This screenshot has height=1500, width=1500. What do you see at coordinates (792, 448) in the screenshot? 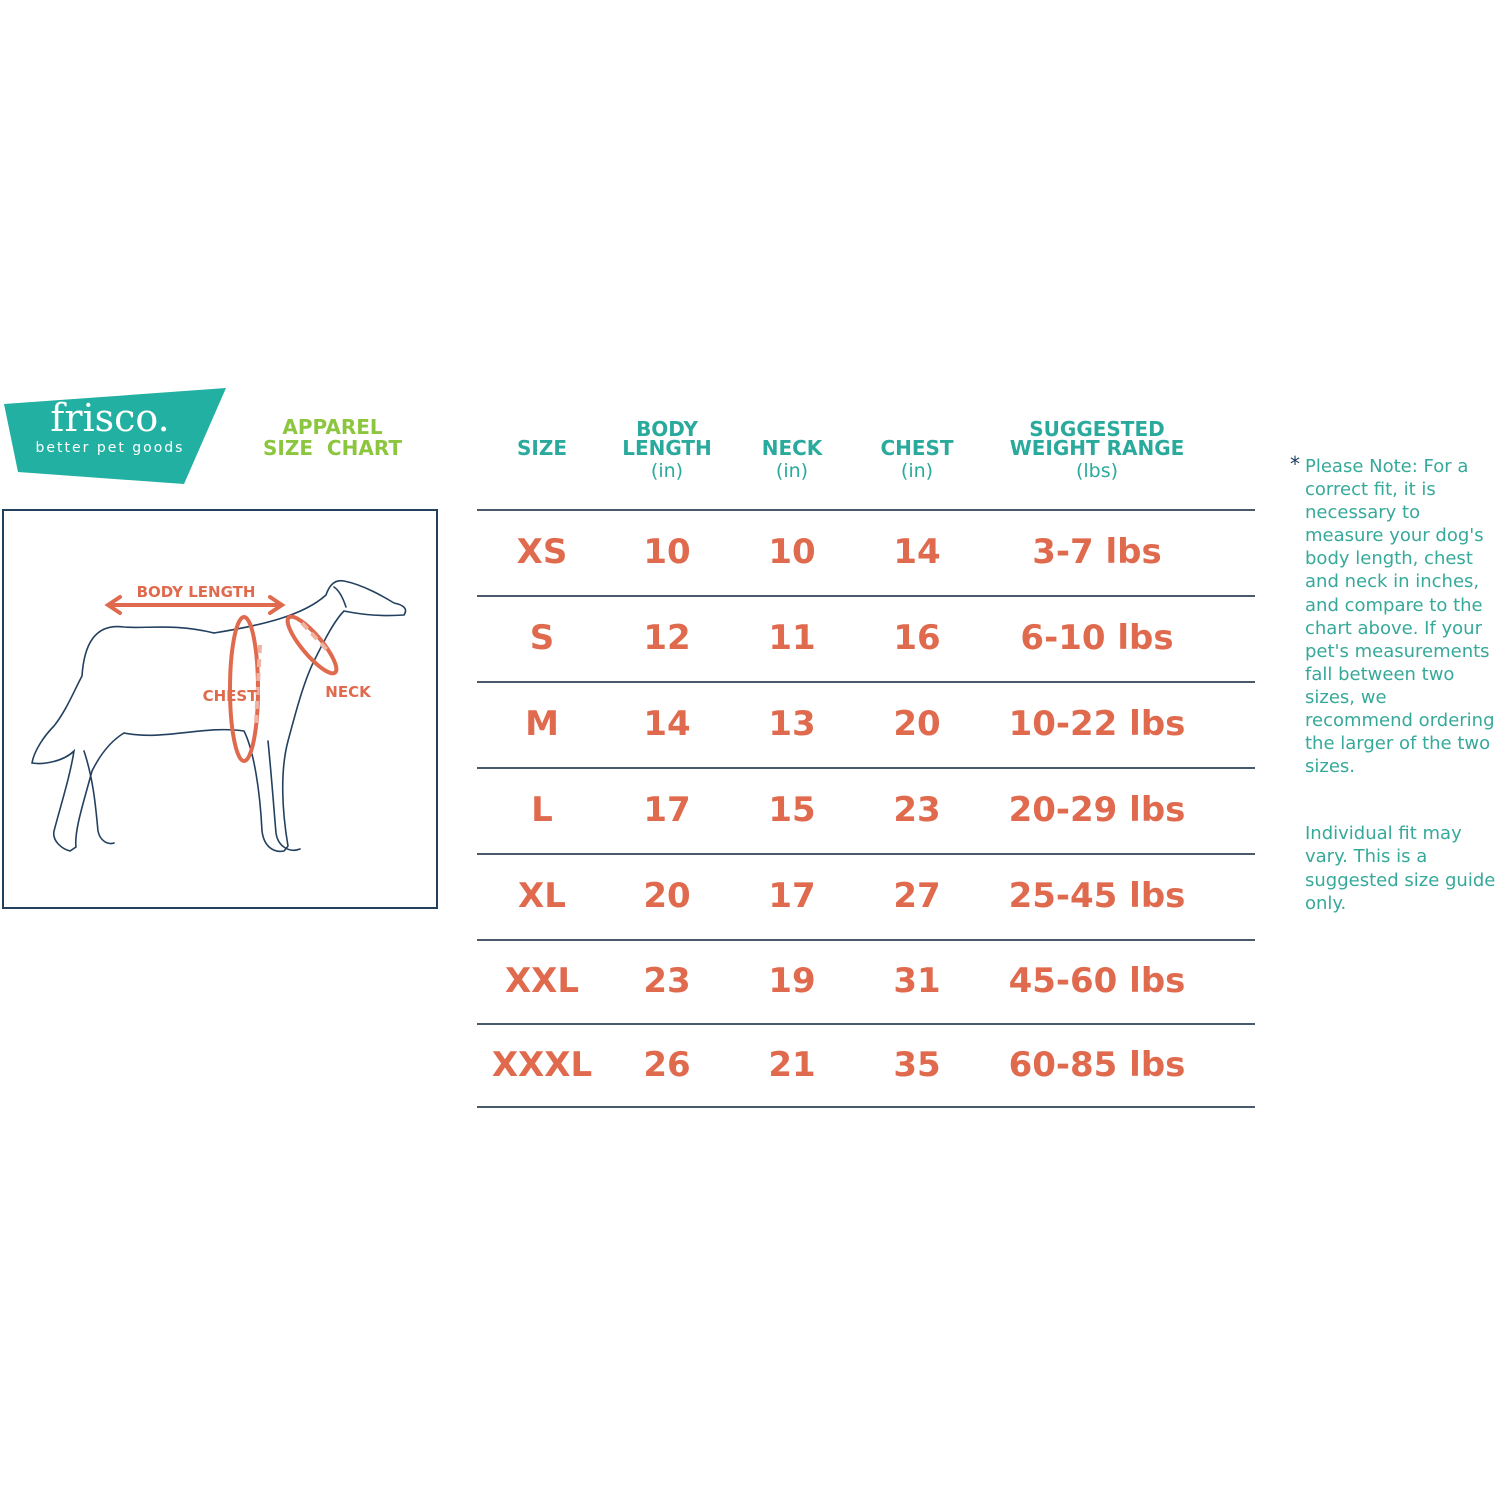
I see `column-header-label: NECK` at bounding box center [792, 448].